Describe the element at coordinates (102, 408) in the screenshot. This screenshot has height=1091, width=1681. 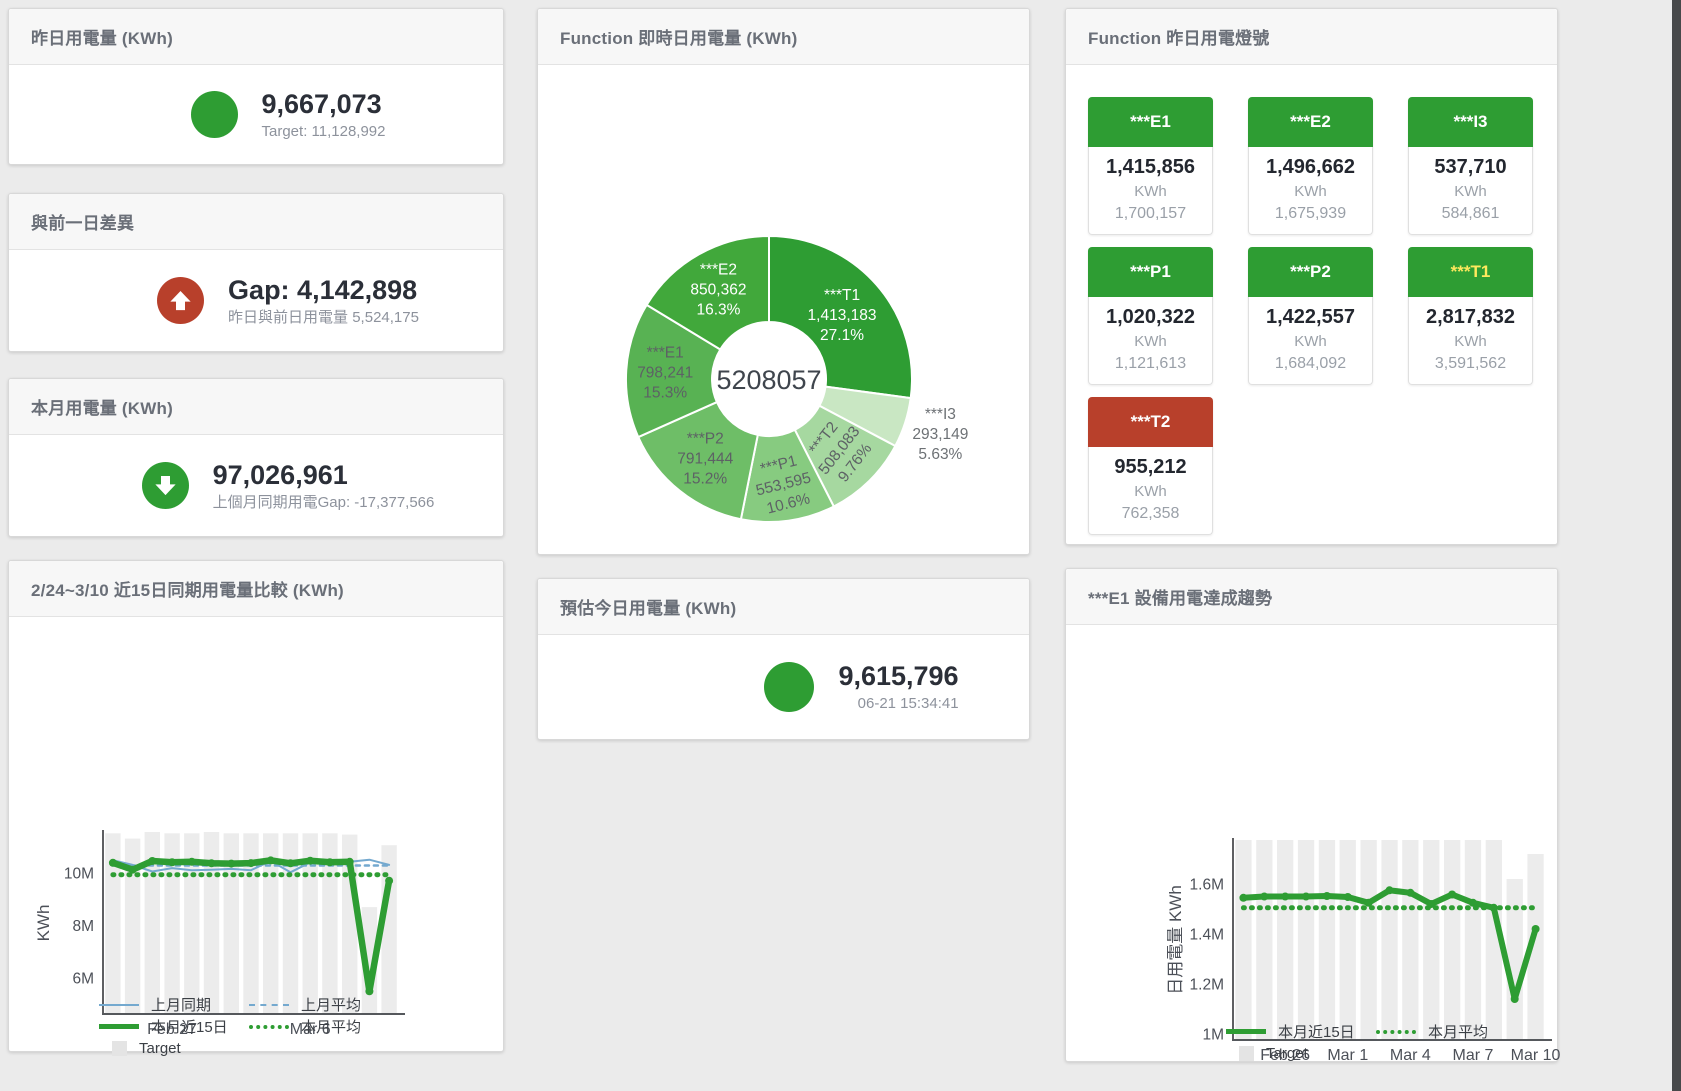
I see `panel-title: 本月用電量 (KWh)` at that location.